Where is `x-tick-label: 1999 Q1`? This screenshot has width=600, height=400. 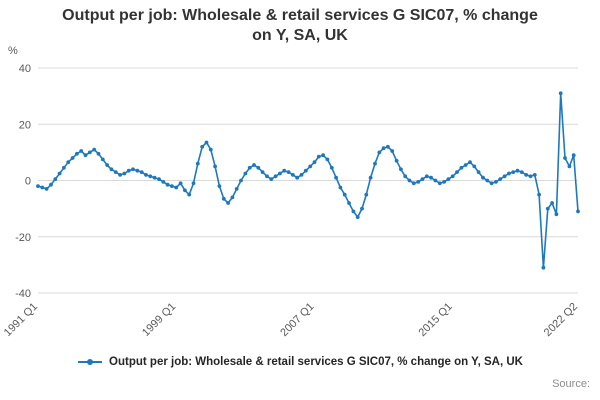
x-tick-label: 1999 Q1 is located at coordinates (159, 320).